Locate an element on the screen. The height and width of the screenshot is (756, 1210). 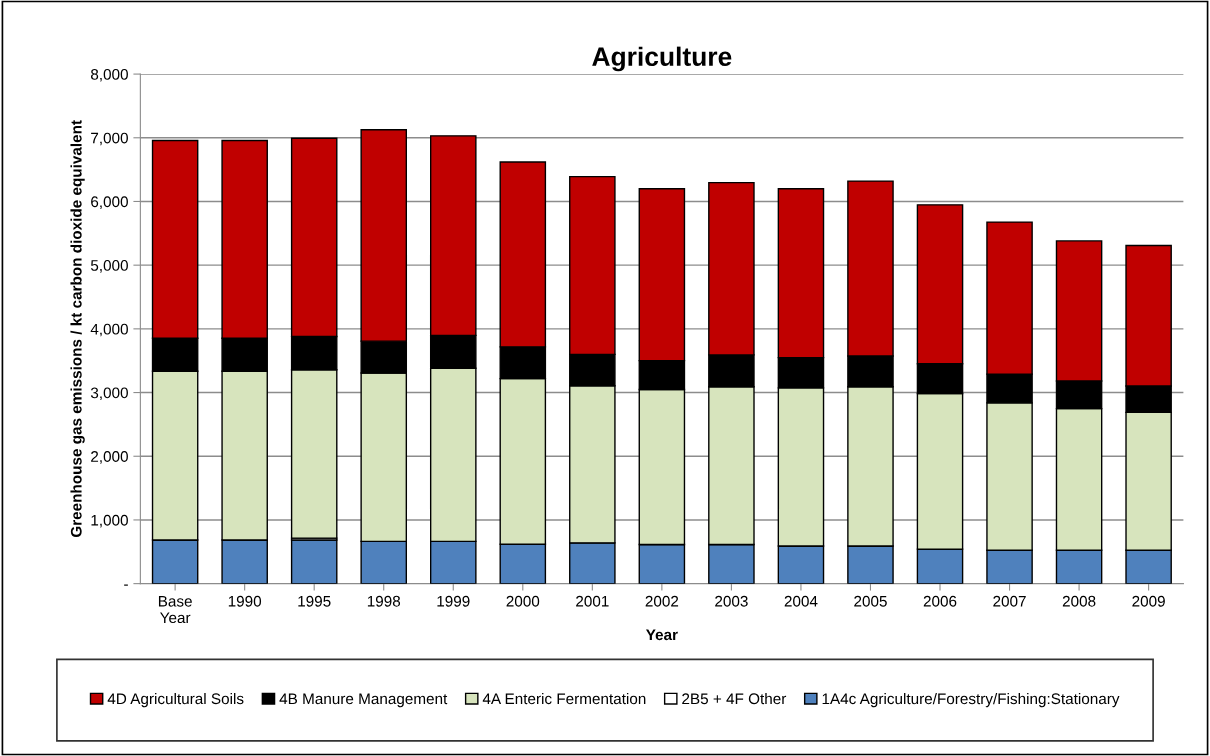
x-tick-label: 2009 is located at coordinates (1148, 601).